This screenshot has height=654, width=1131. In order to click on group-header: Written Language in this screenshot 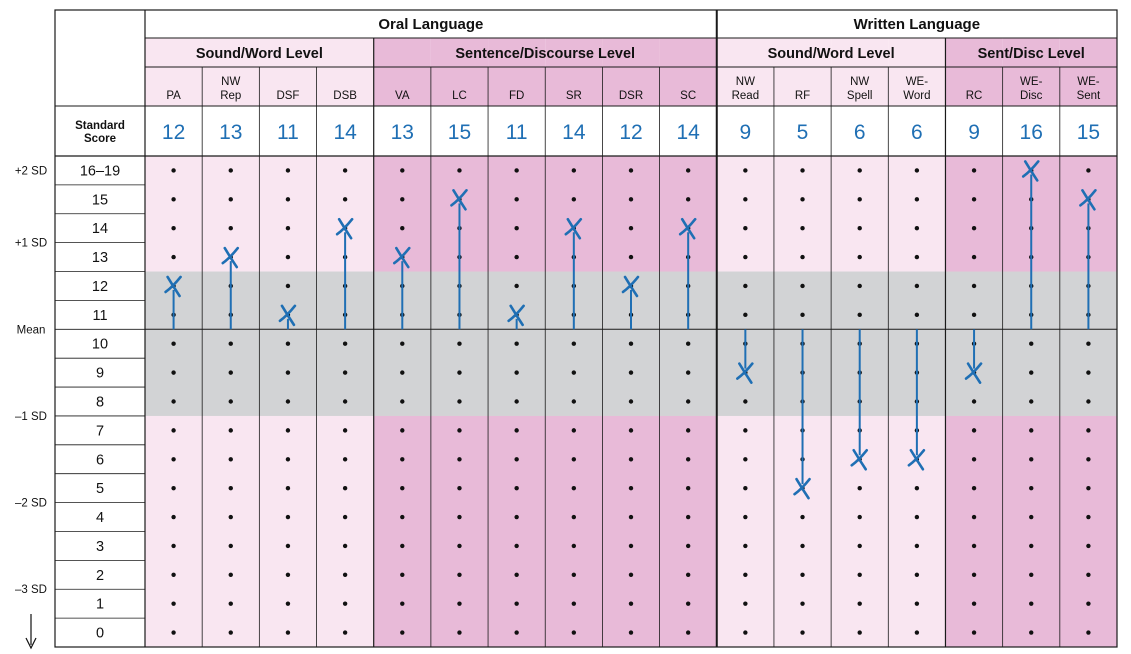, I will do `click(917, 24)`.